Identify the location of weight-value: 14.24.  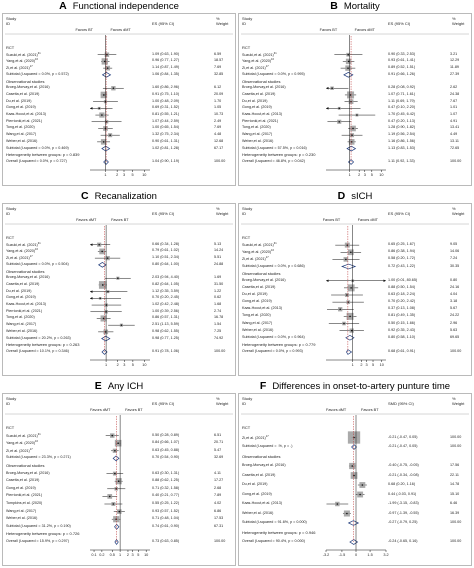
(219, 250).